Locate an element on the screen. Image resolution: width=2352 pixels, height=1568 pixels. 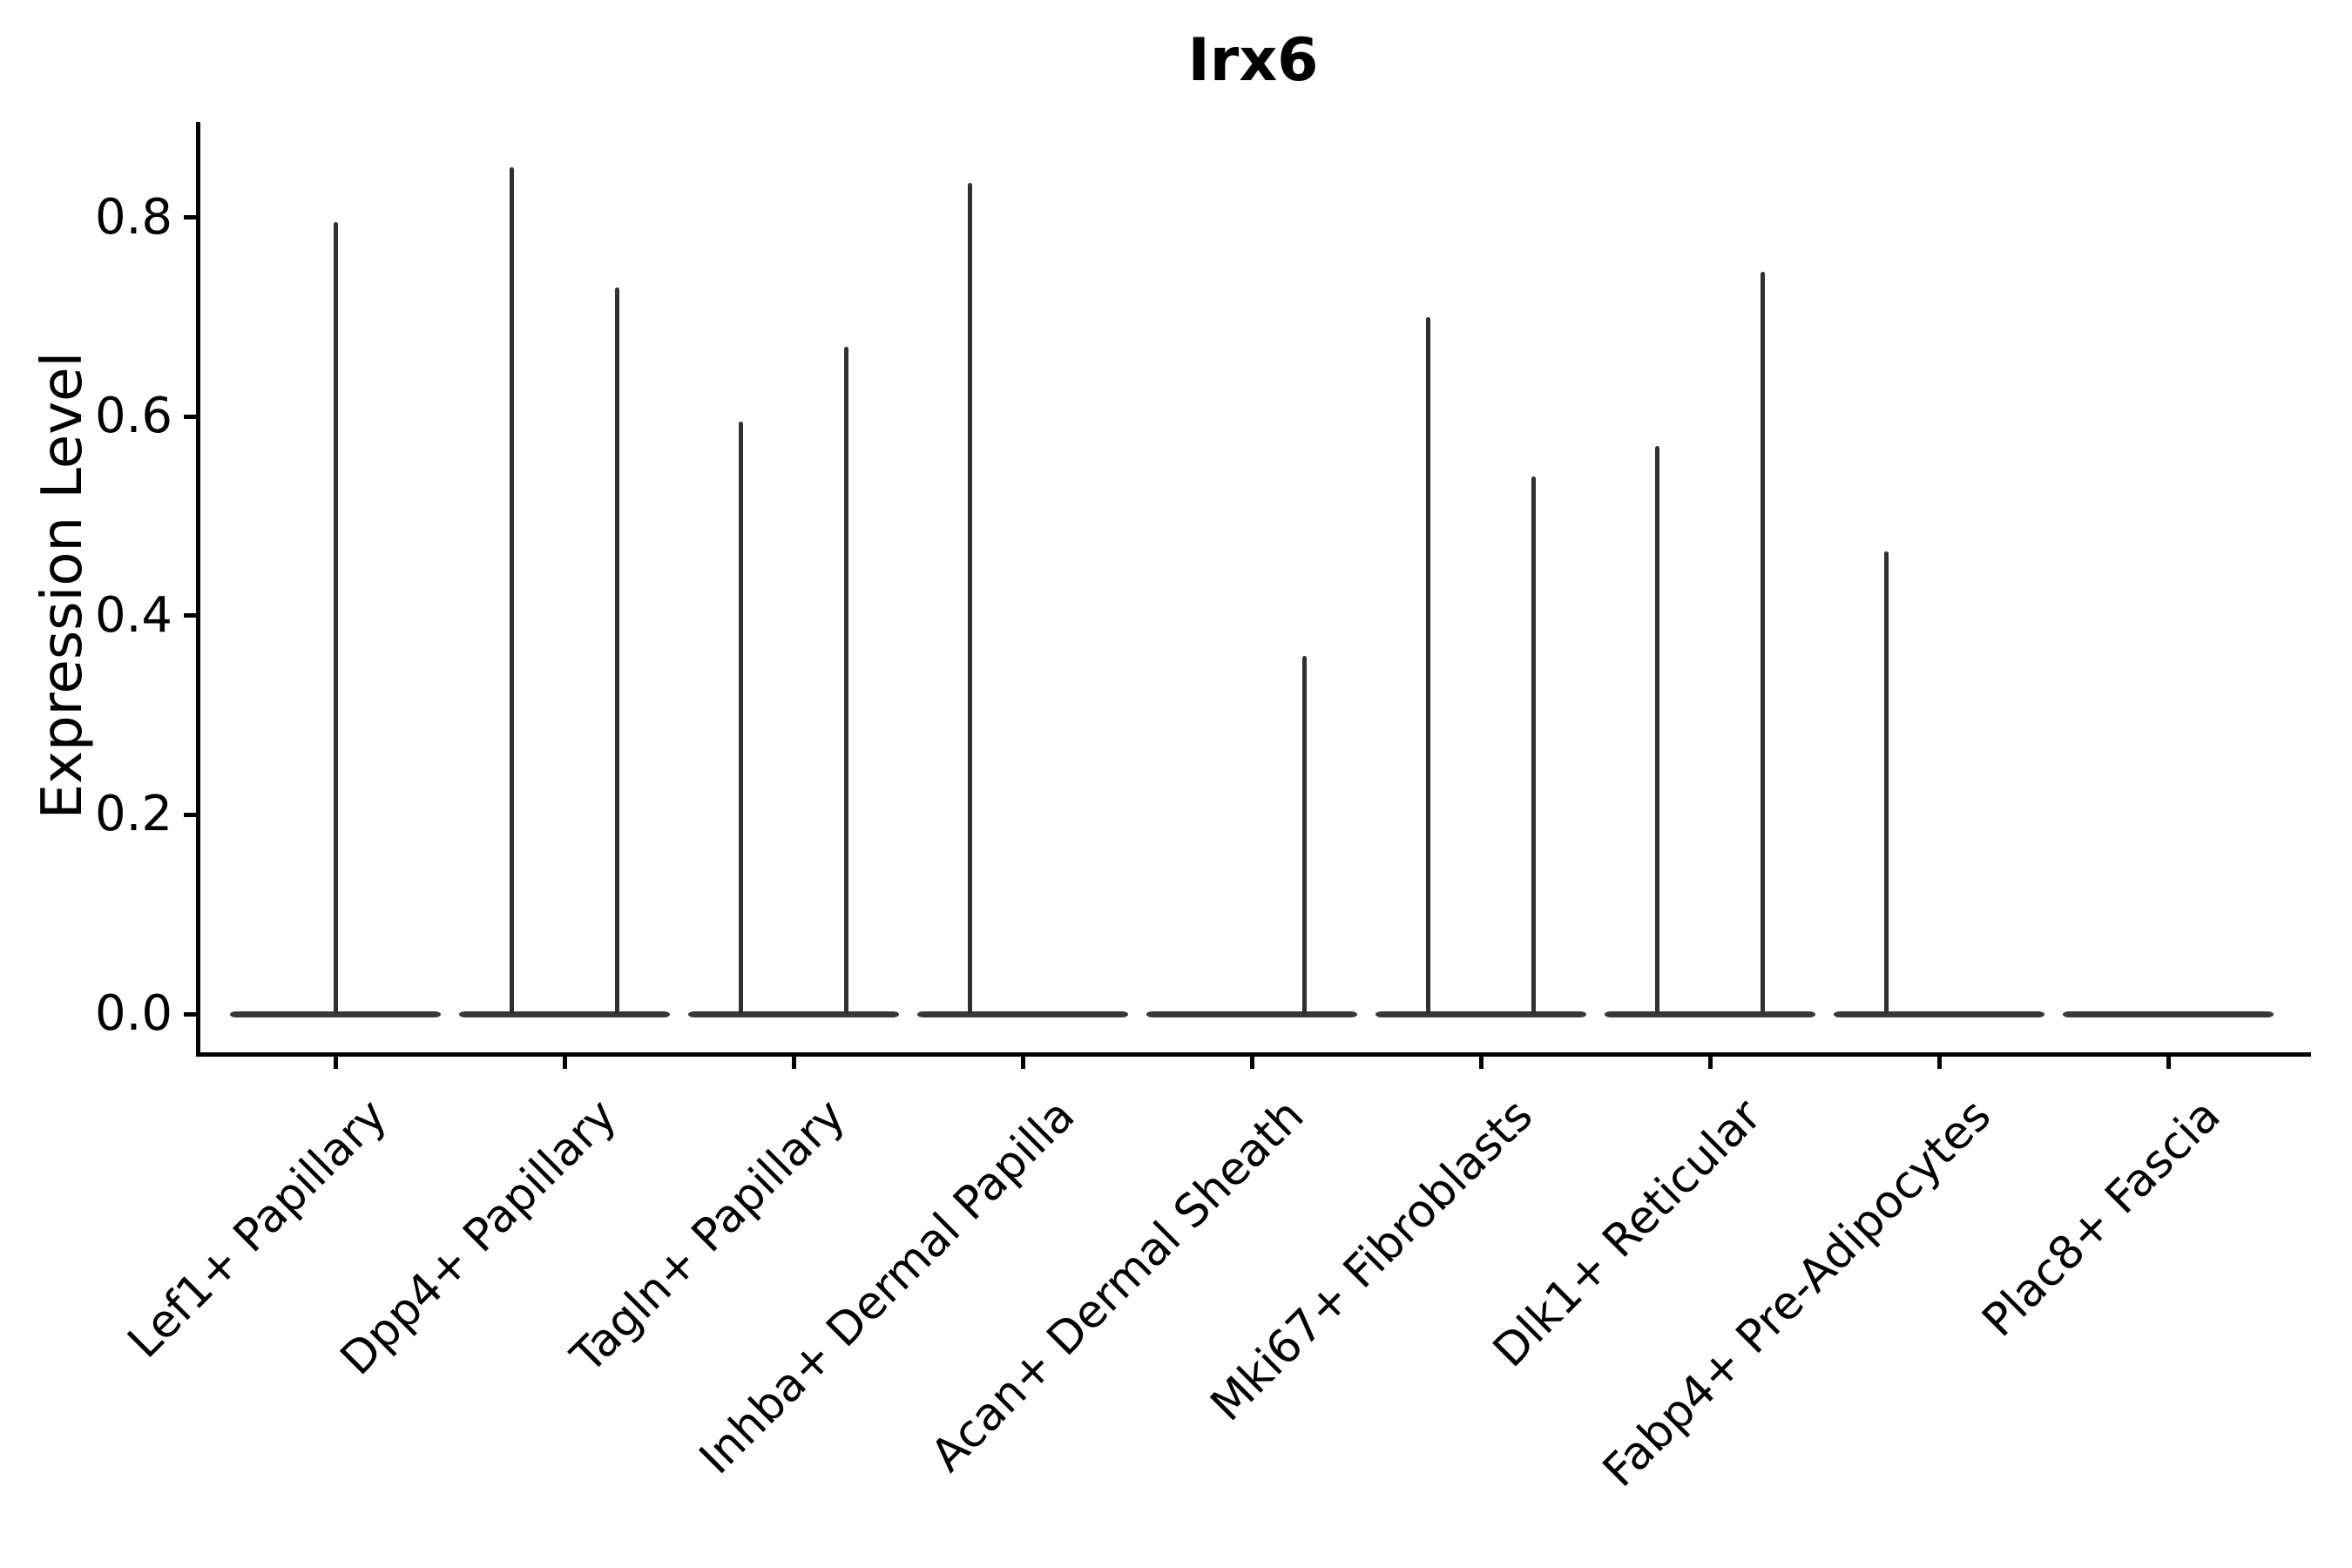
chart-title: Irx6 is located at coordinates (1253, 61).